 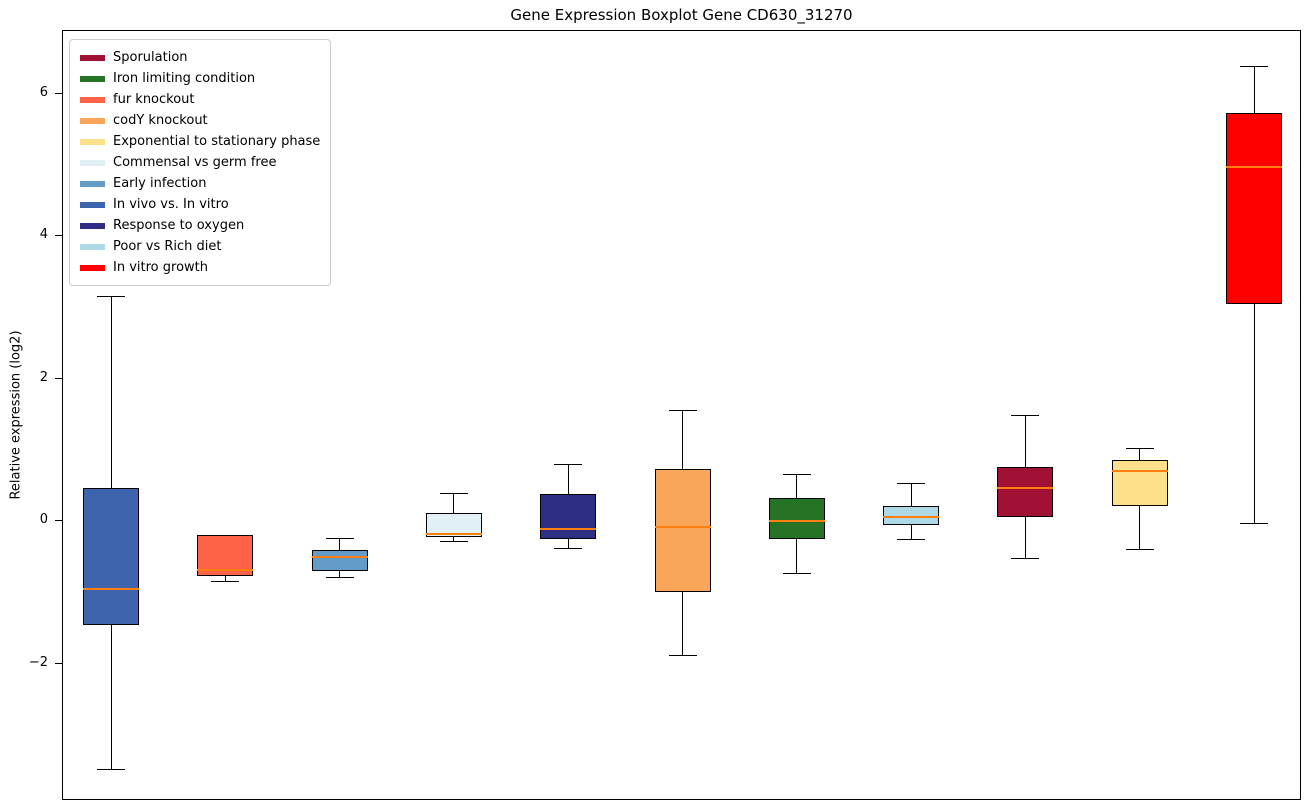 I want to click on y-tick-label: −2, so click(x=38, y=662).